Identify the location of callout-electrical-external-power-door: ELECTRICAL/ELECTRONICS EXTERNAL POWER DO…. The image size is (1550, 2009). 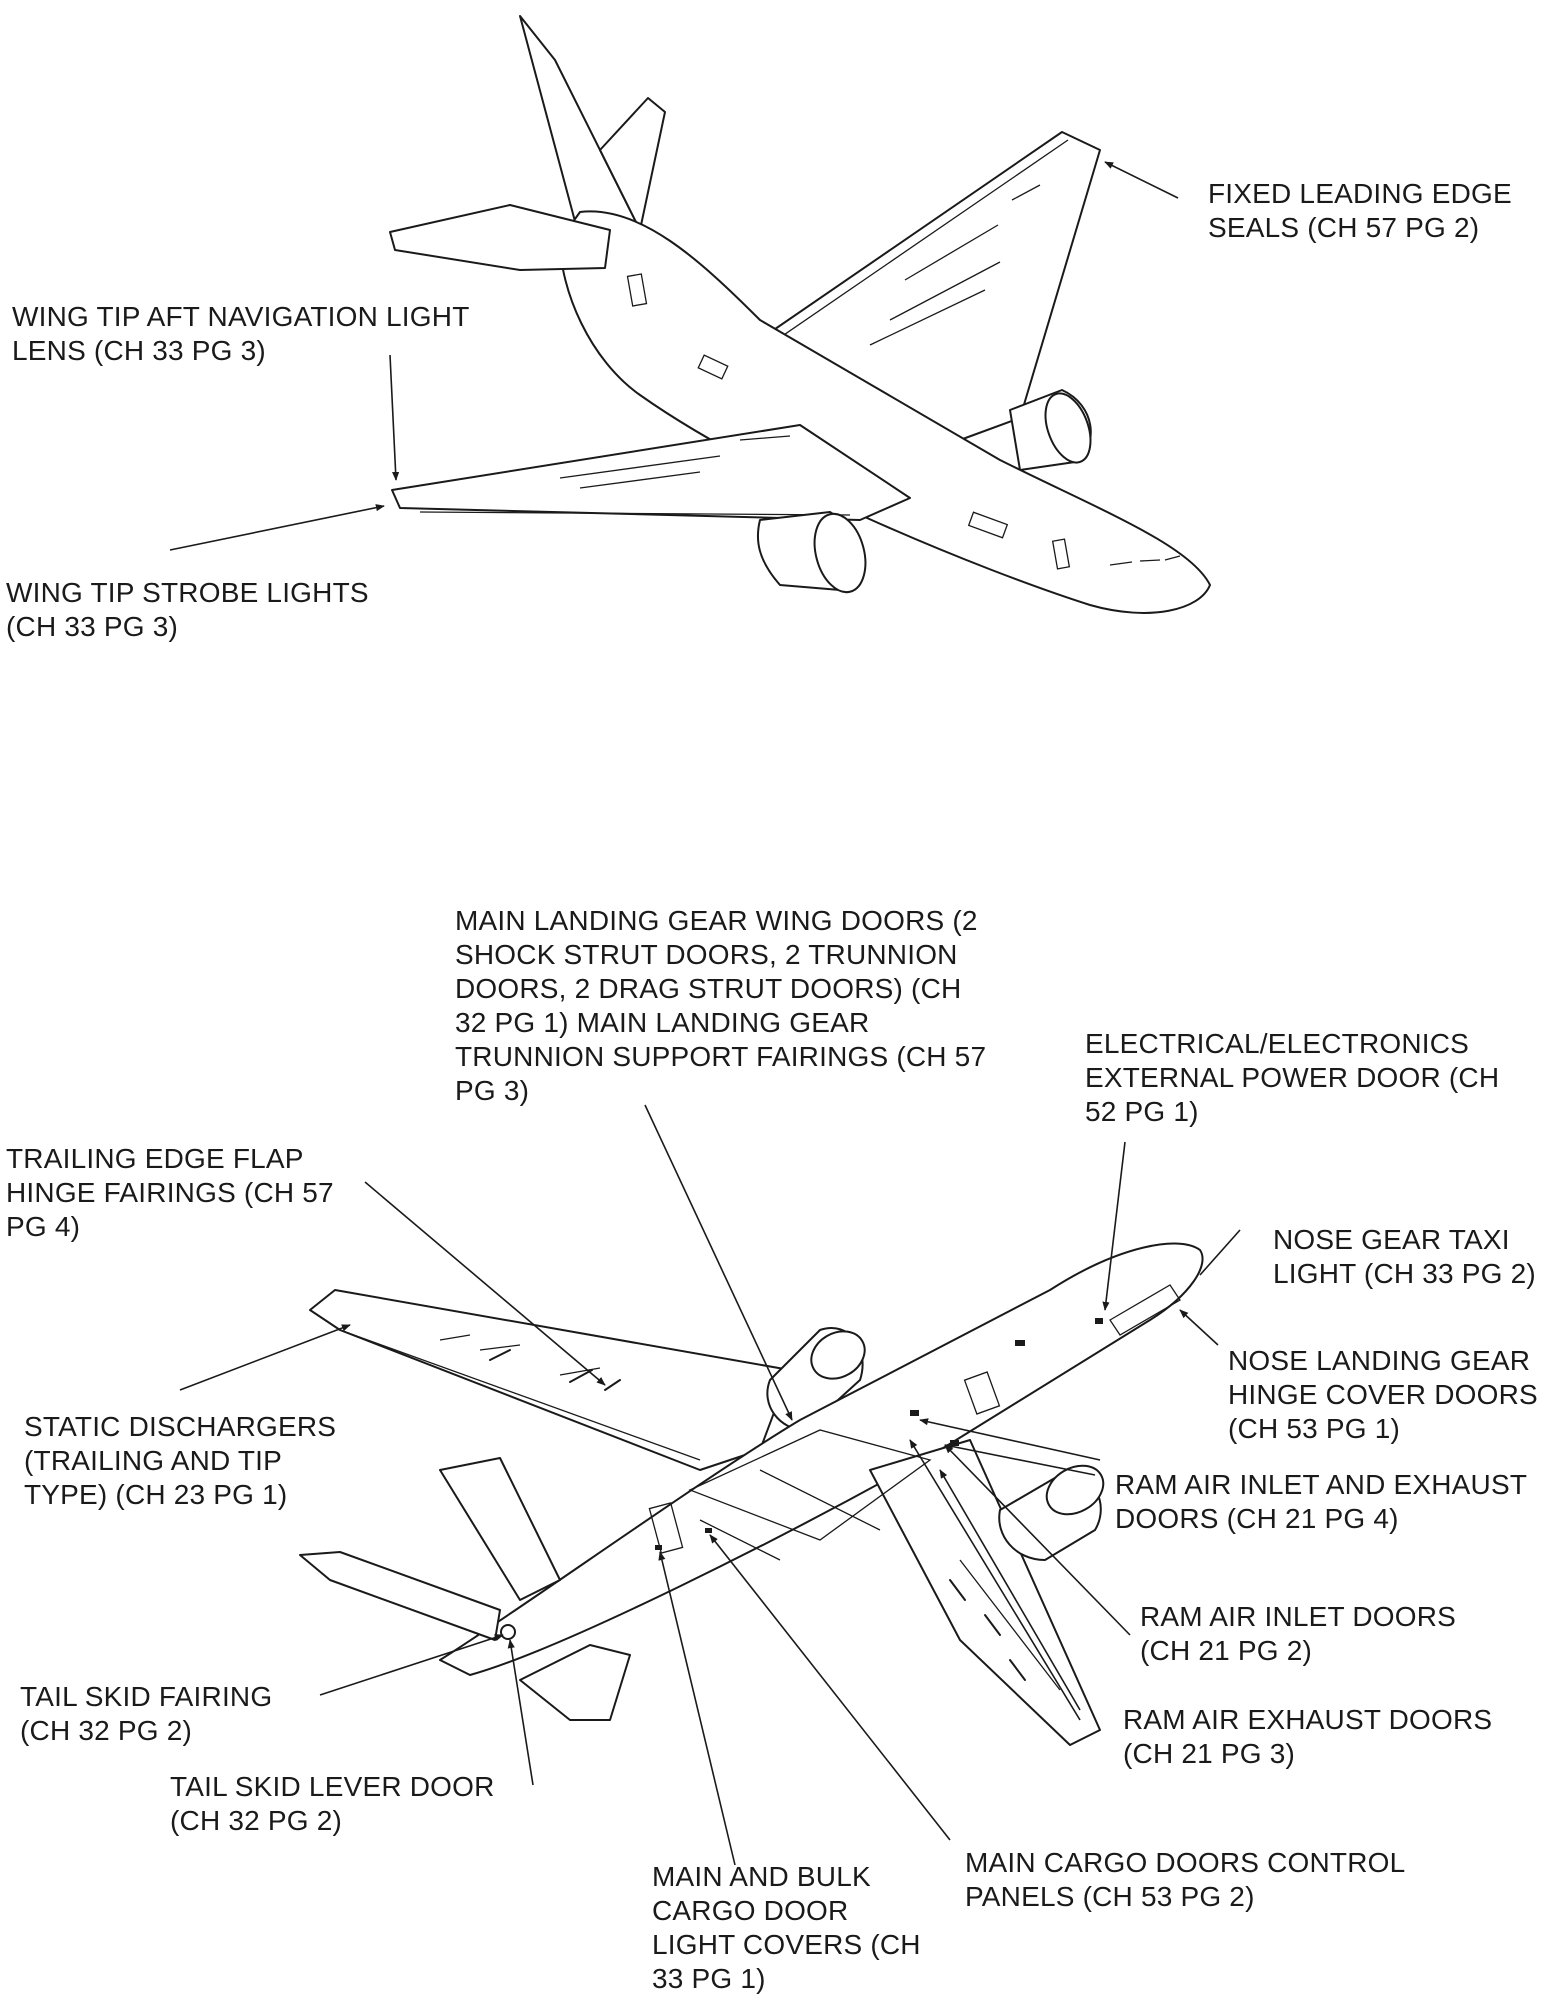
(1292, 1078).